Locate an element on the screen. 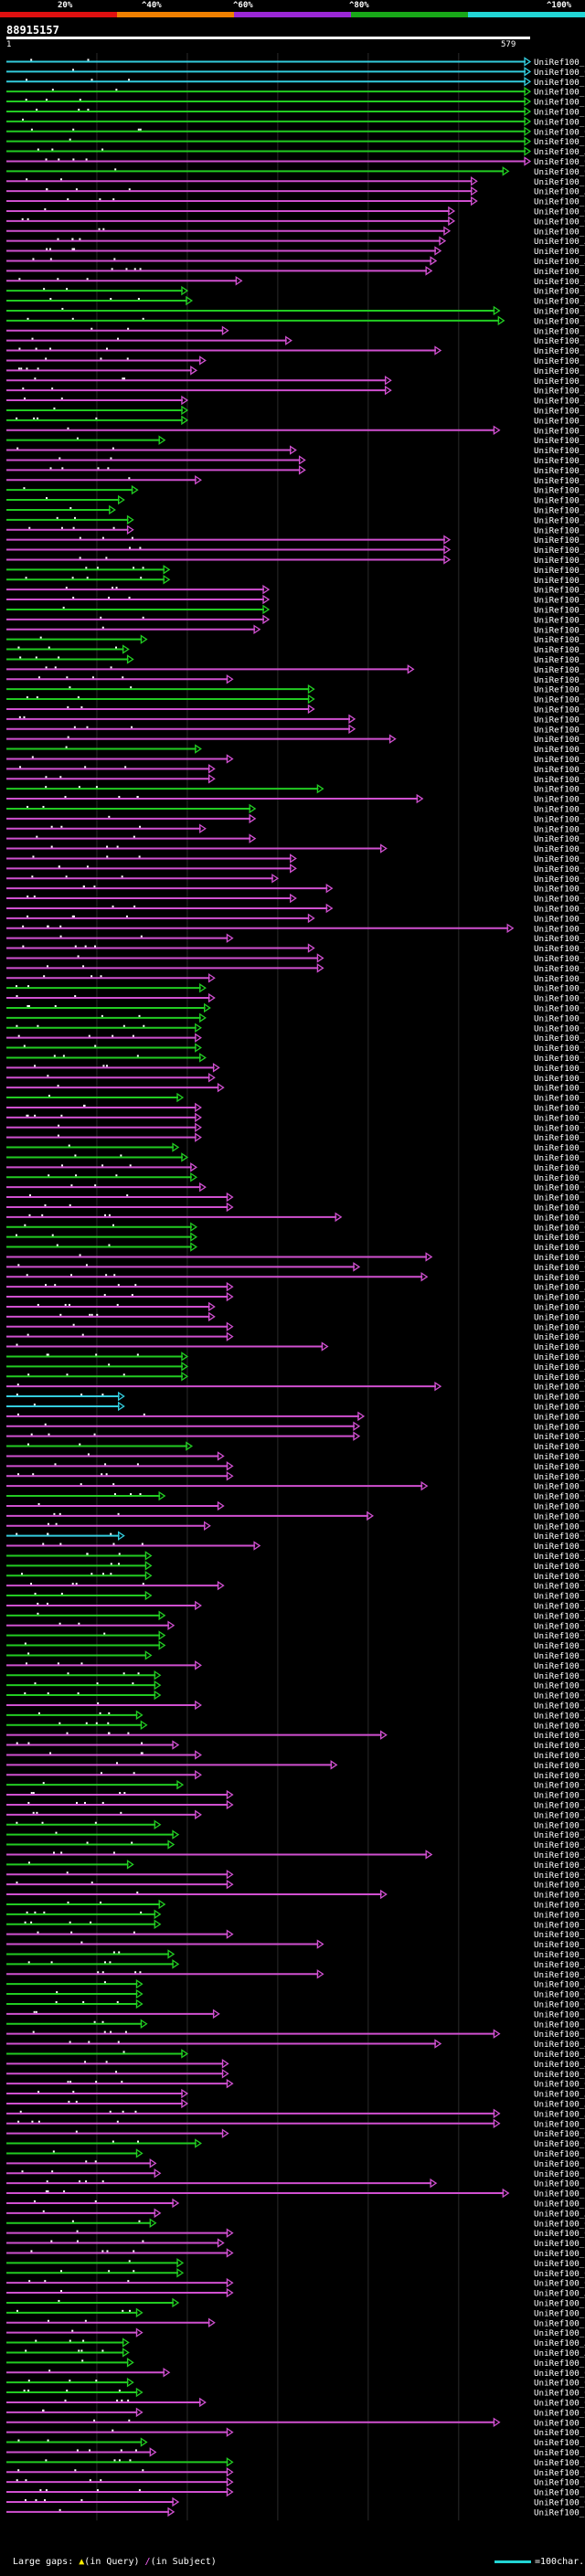 This screenshot has width=585, height=2576. hit-row: UniRef100_A7QE08 is located at coordinates (296, 1855).